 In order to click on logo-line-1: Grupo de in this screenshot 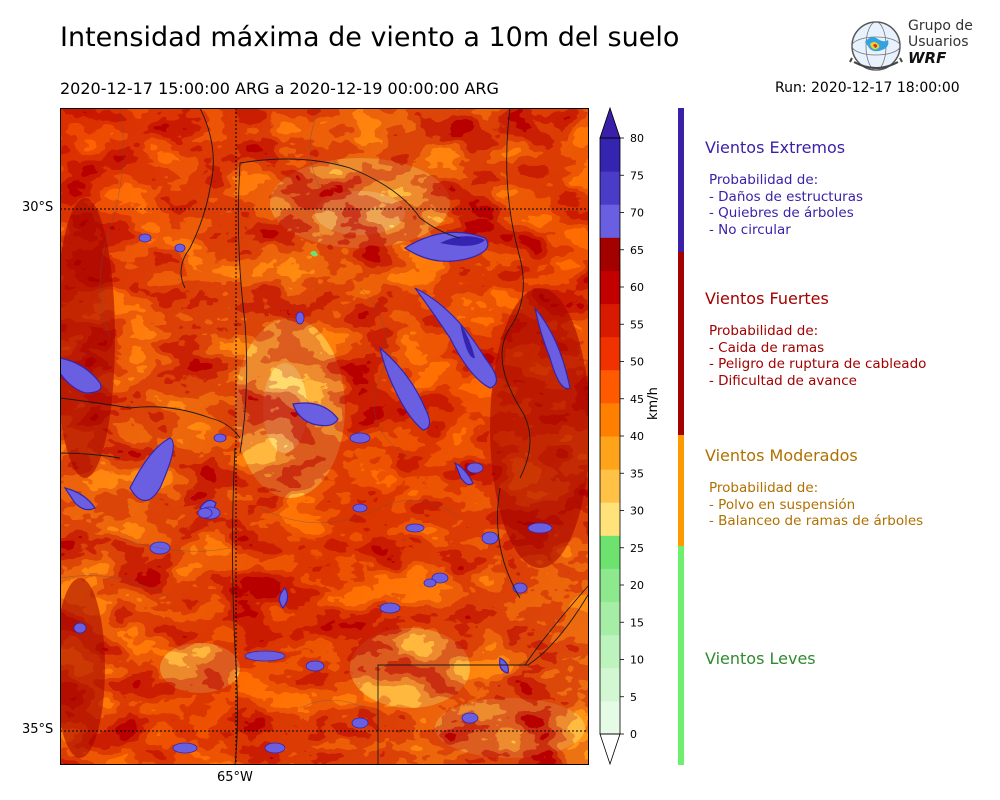, I will do `click(940, 26)`.